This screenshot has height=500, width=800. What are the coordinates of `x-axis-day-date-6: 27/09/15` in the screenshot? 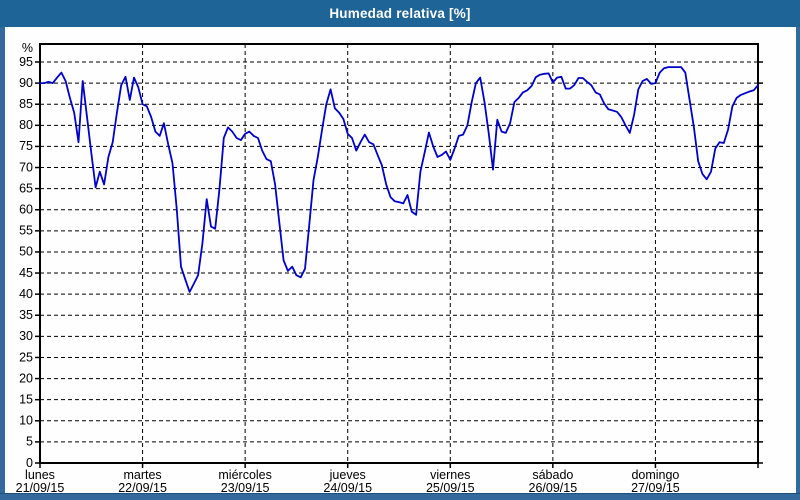 It's located at (655, 488).